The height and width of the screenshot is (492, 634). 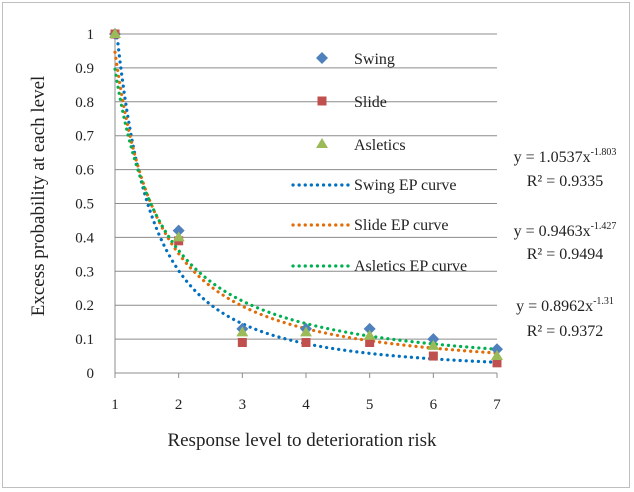 I want to click on y-tick-label: 0.8, so click(x=84, y=103).